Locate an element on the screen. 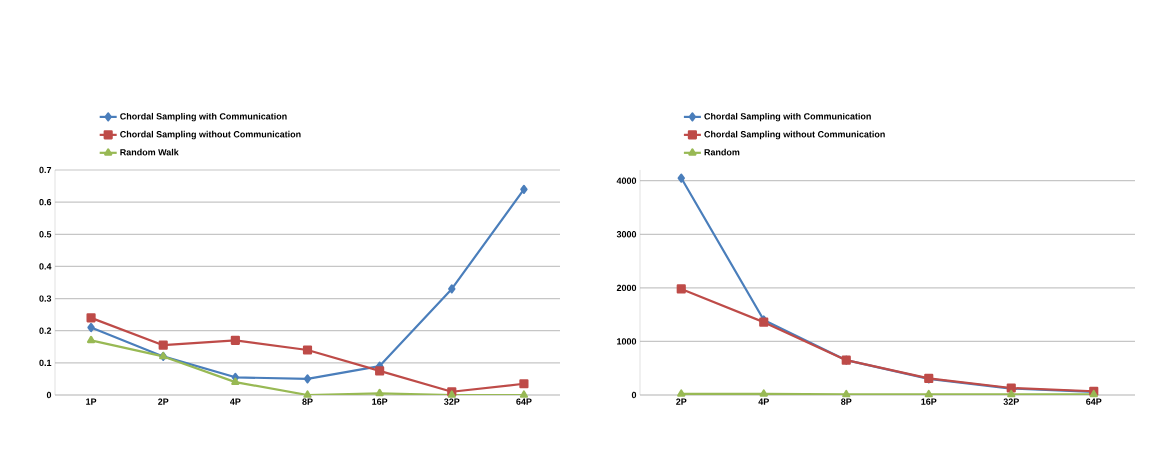 The height and width of the screenshot is (459, 1155). y-tick-label: 0.6 is located at coordinates (45, 202).